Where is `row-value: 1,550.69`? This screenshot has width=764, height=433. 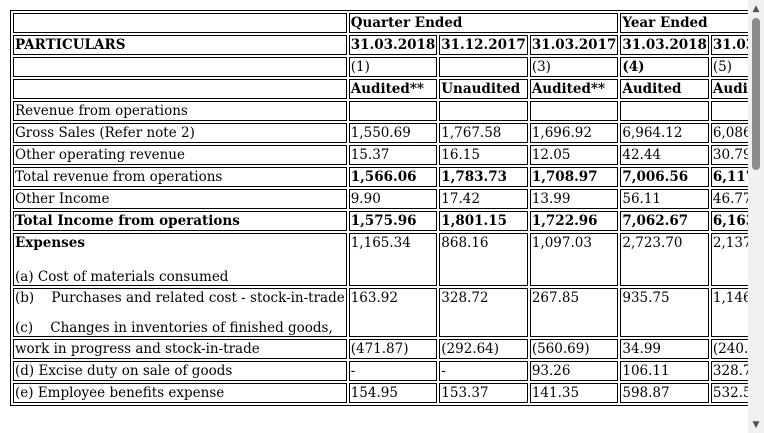 row-value: 1,550.69 is located at coordinates (393, 133).